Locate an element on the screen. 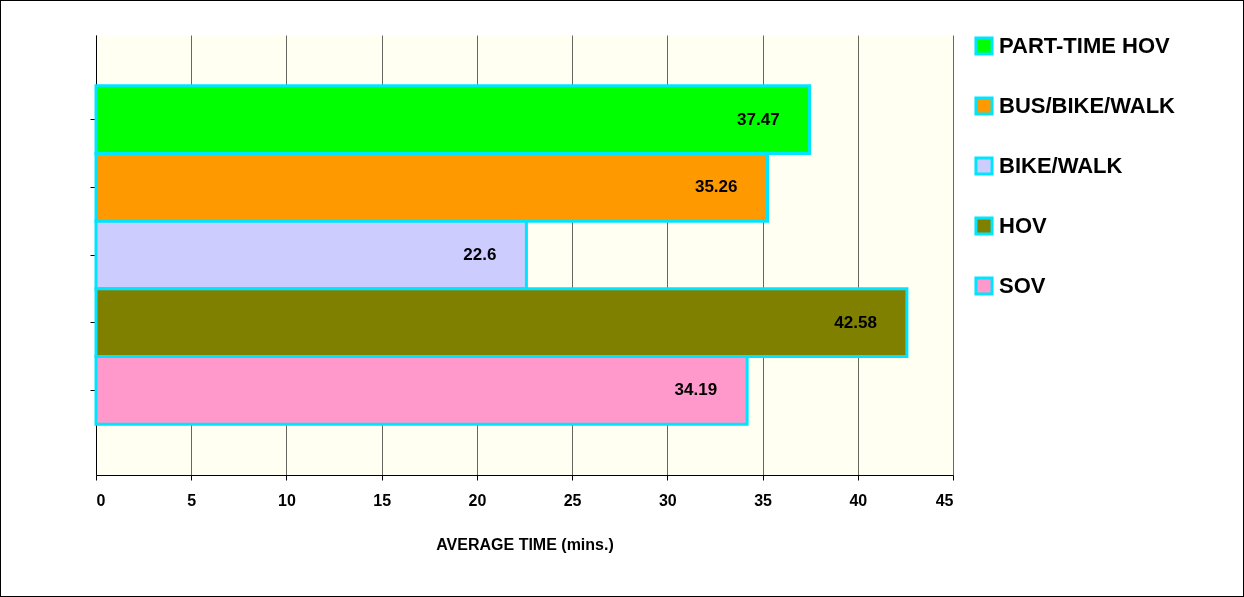 The width and height of the screenshot is (1244, 597). legend-label: PART-TIME HOV is located at coordinates (1085, 45).